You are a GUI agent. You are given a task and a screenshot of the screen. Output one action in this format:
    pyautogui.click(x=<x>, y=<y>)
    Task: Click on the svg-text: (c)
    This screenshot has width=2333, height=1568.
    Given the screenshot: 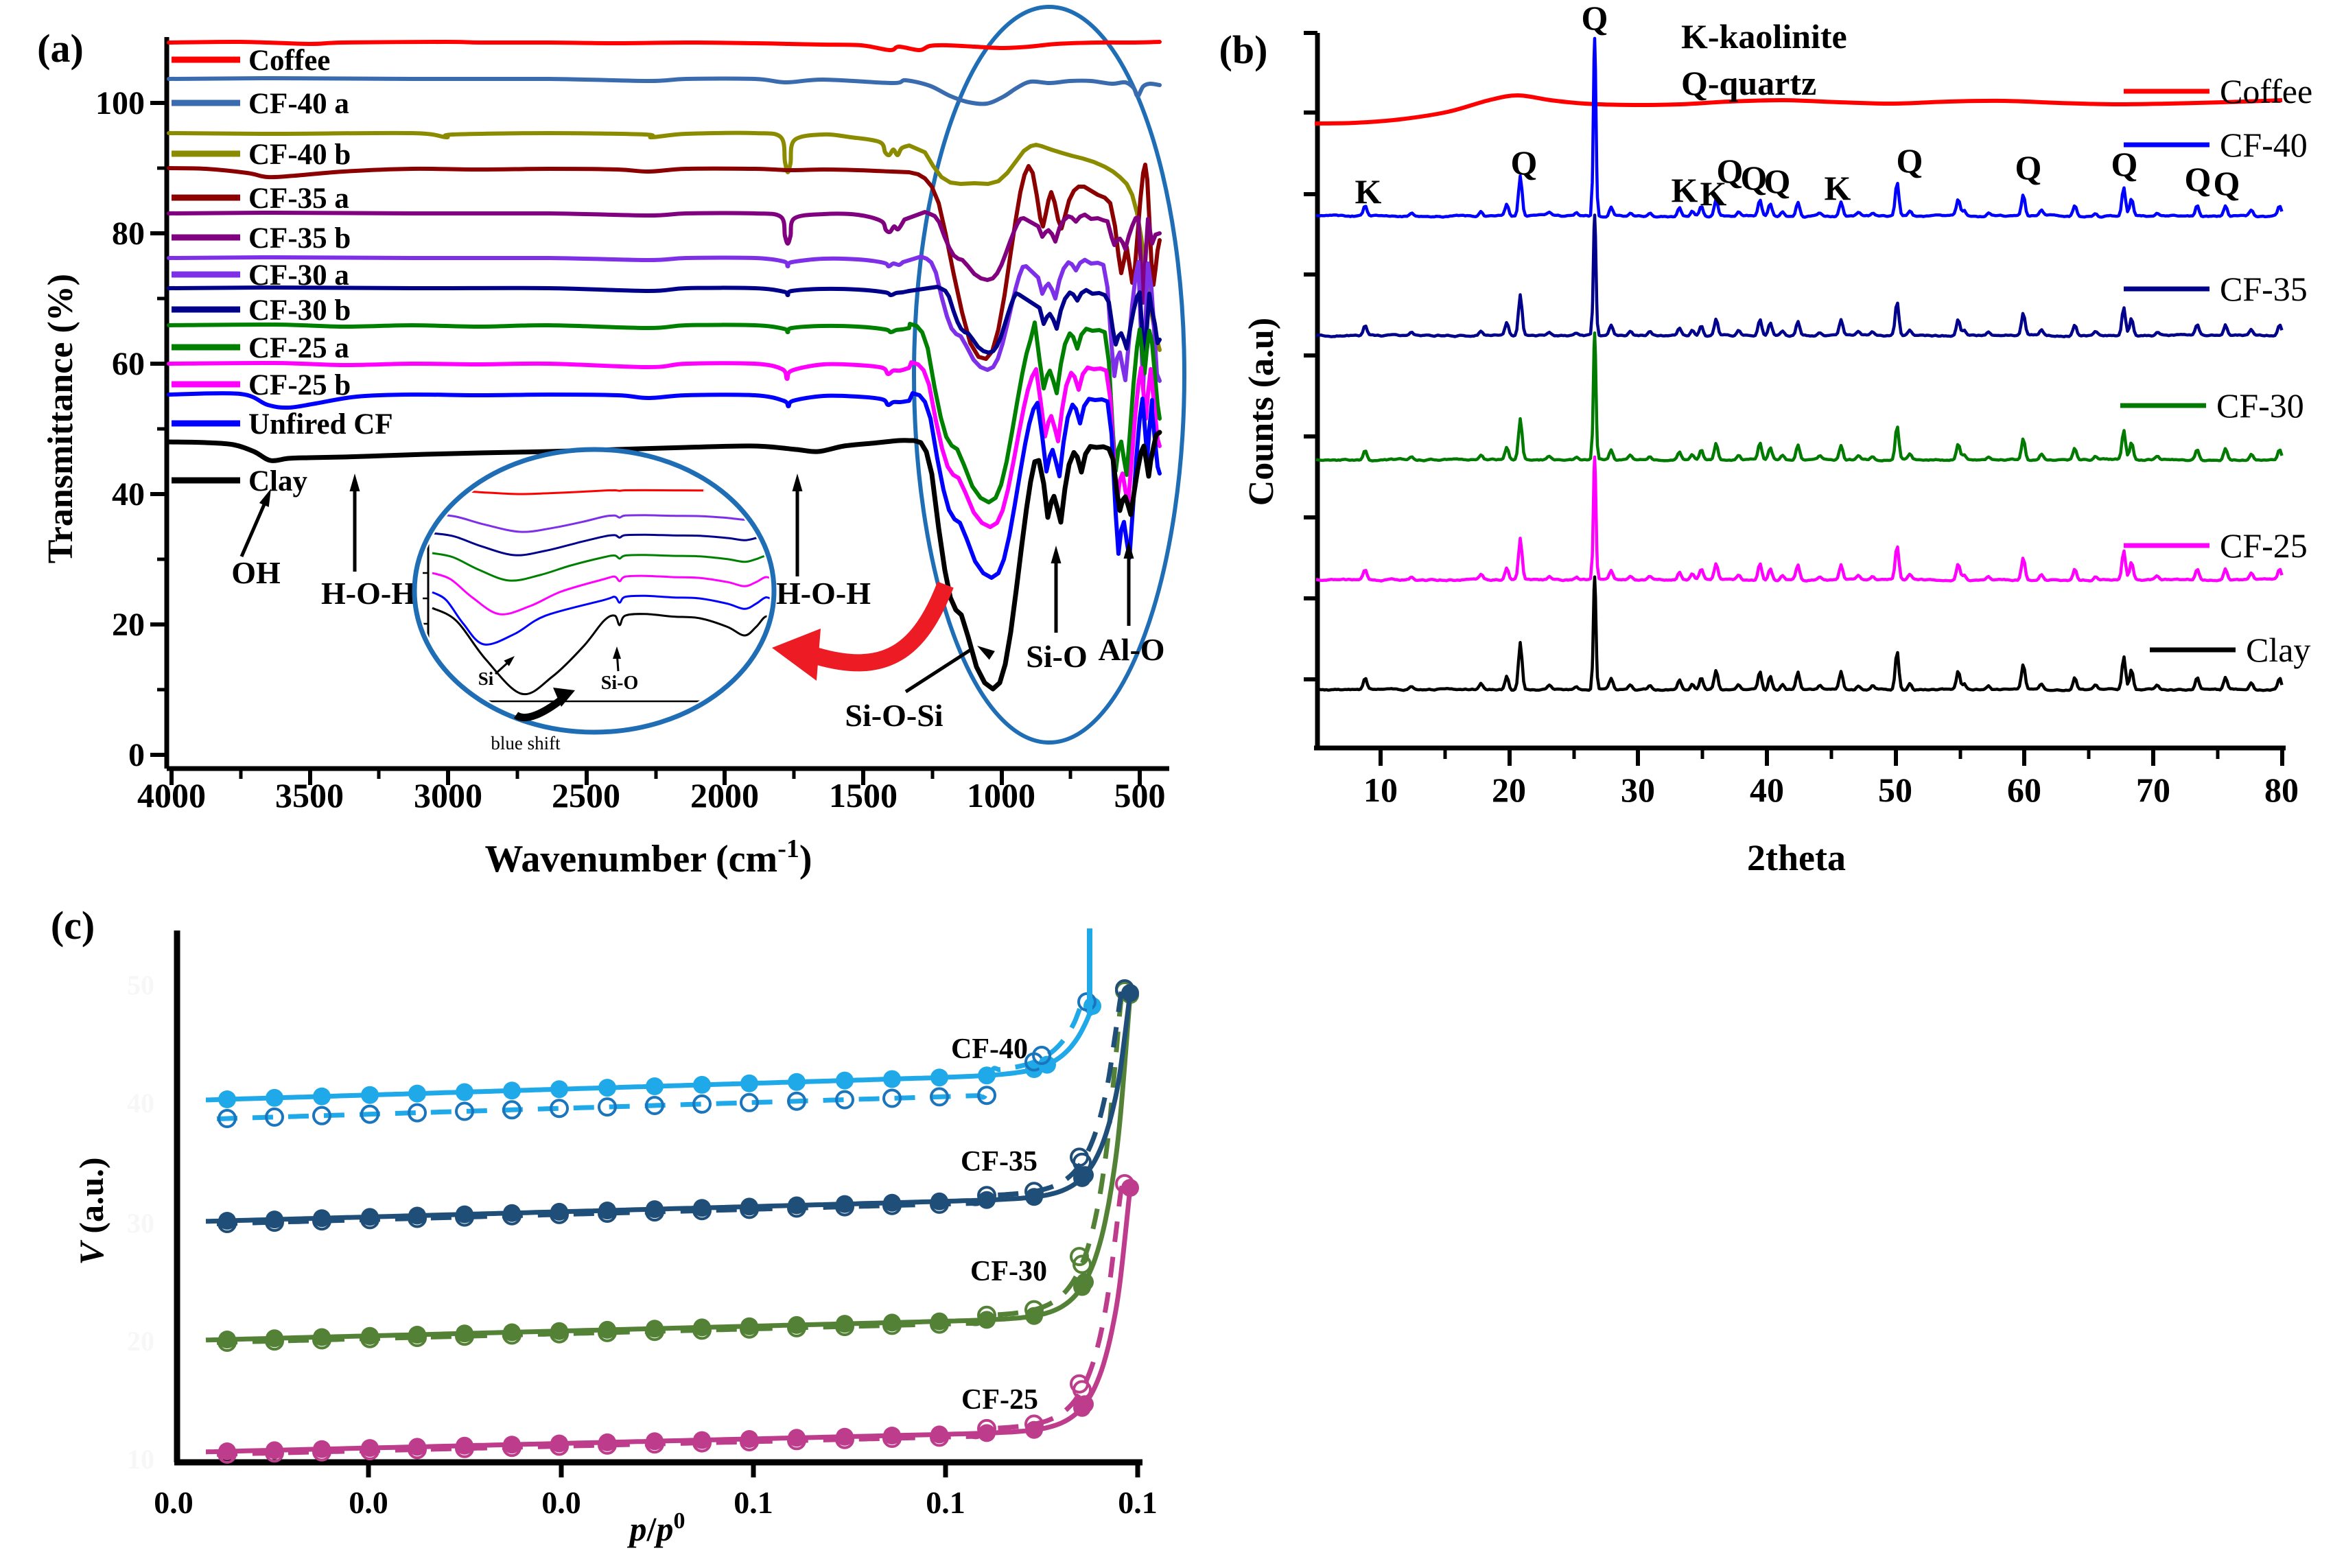 What is the action you would take?
    pyautogui.click(x=73, y=925)
    